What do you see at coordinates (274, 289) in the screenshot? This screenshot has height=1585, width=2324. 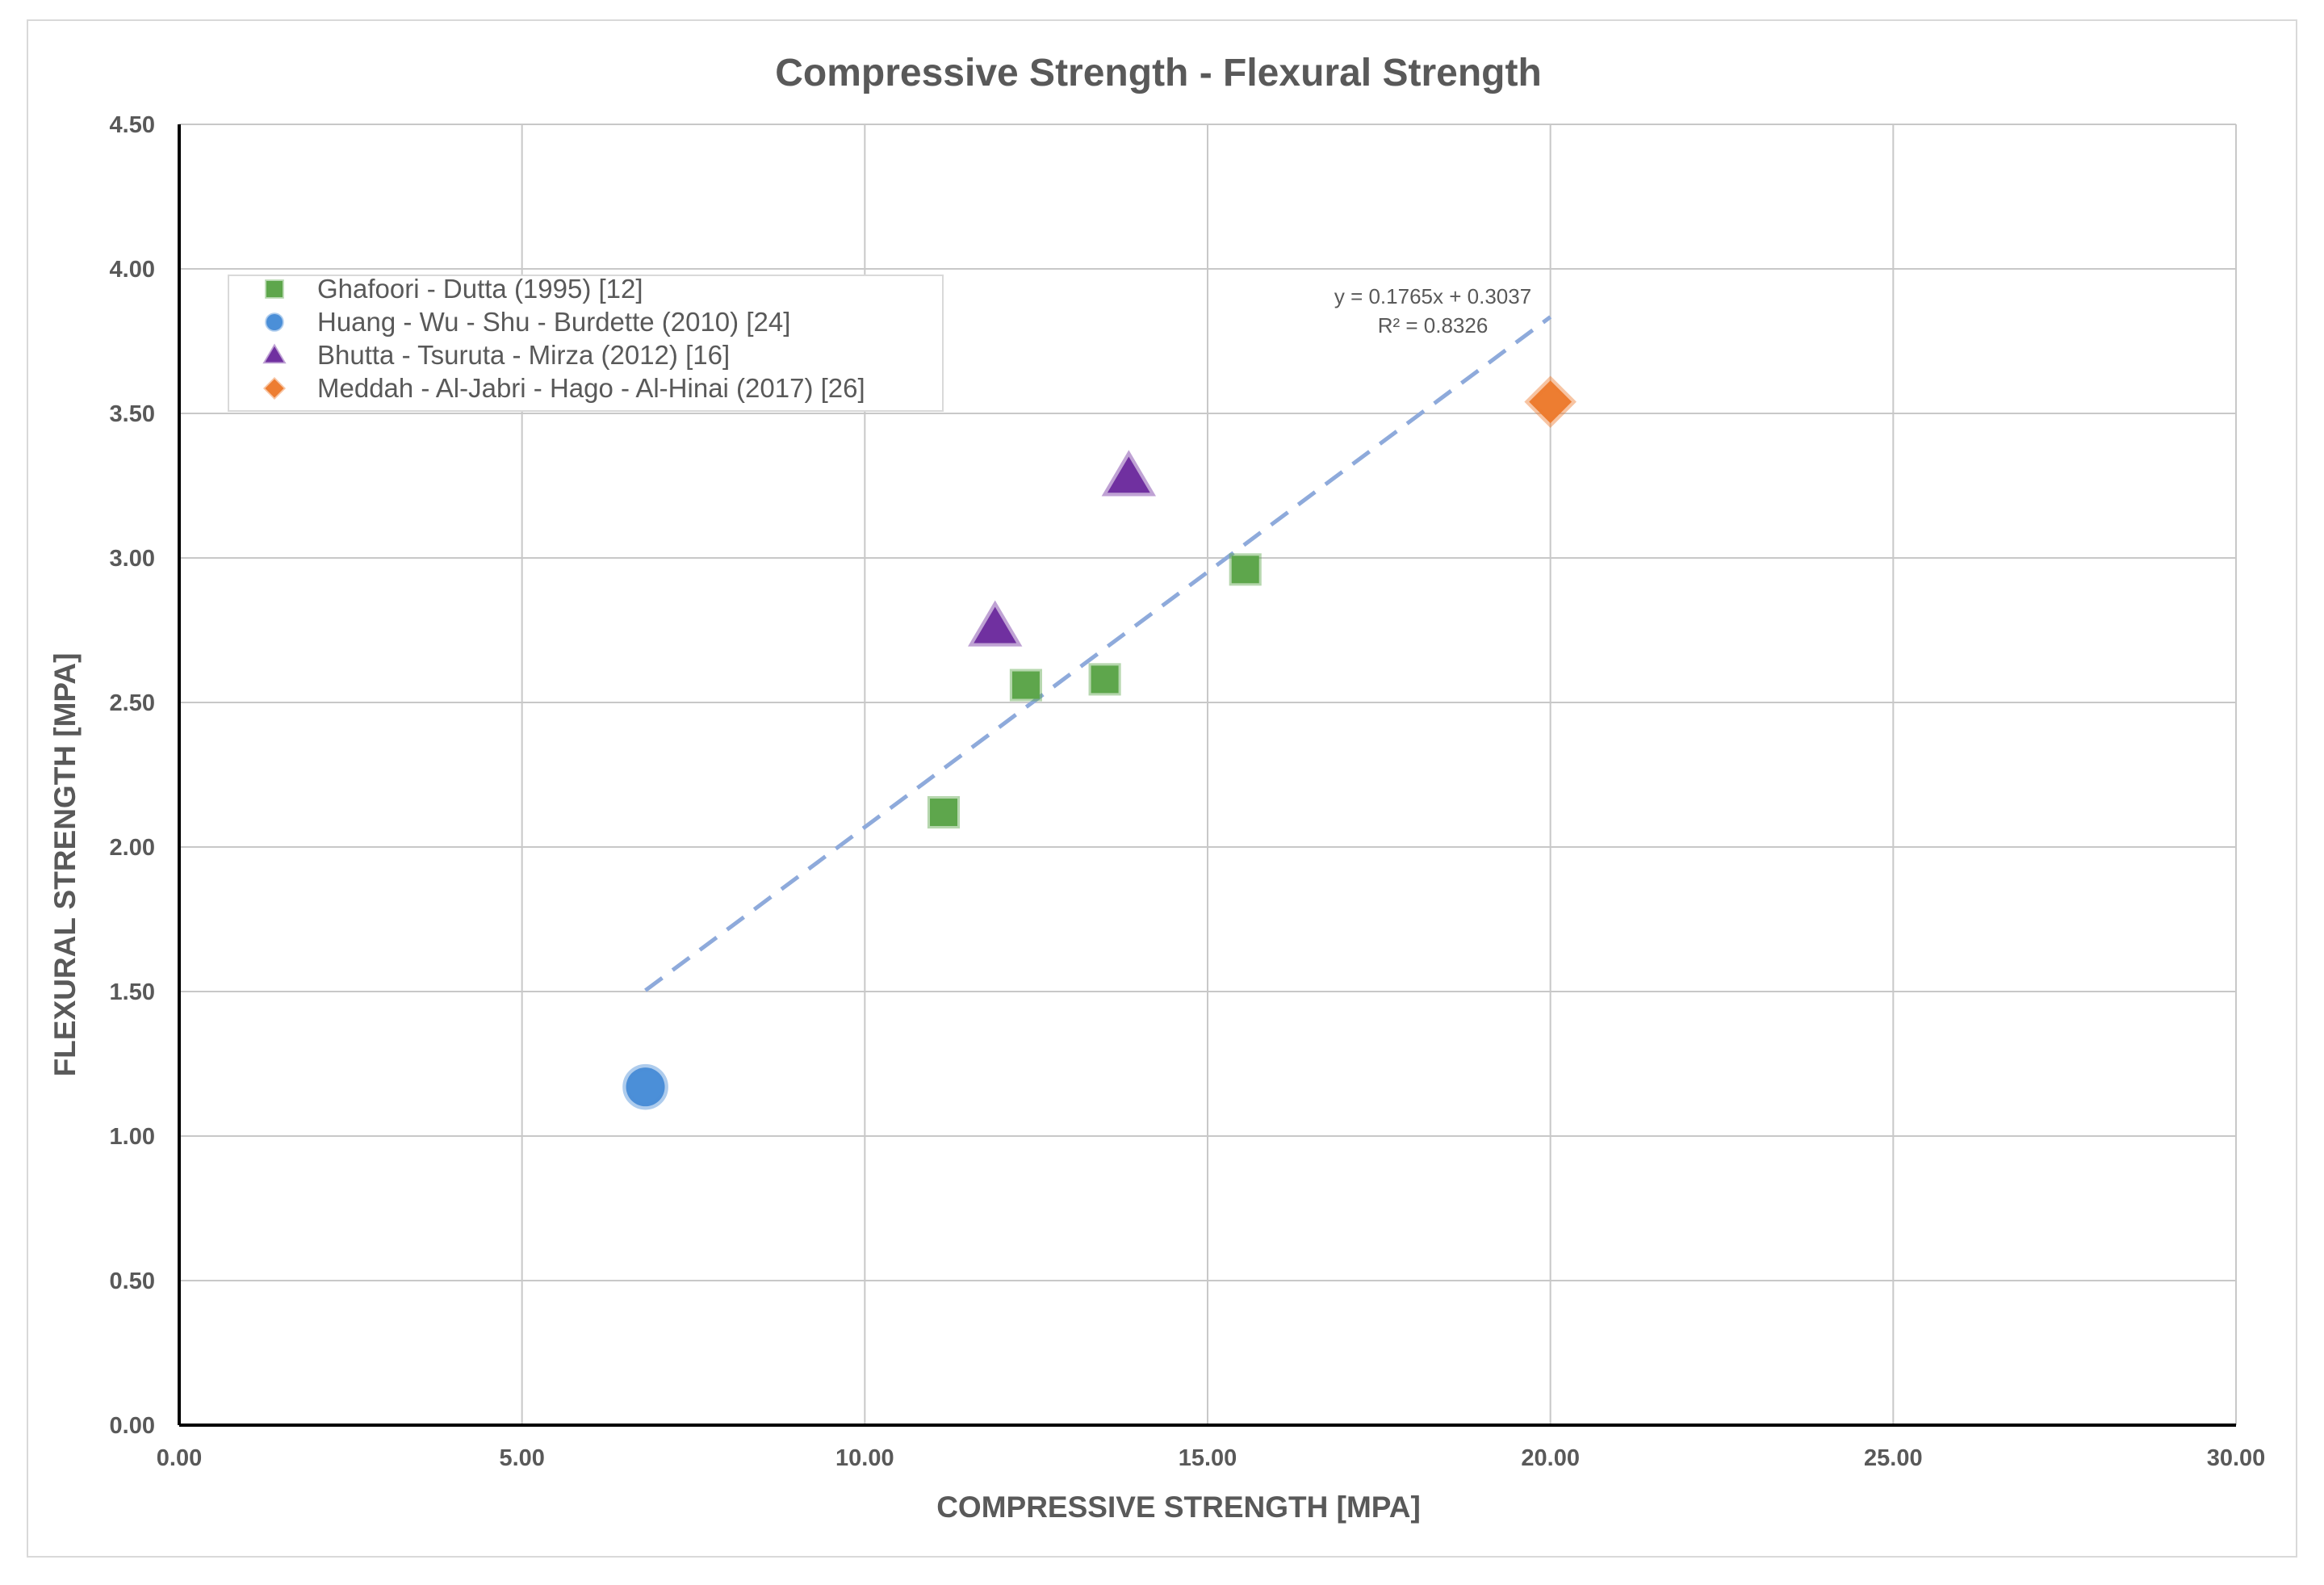 I see `legend-marker-square` at bounding box center [274, 289].